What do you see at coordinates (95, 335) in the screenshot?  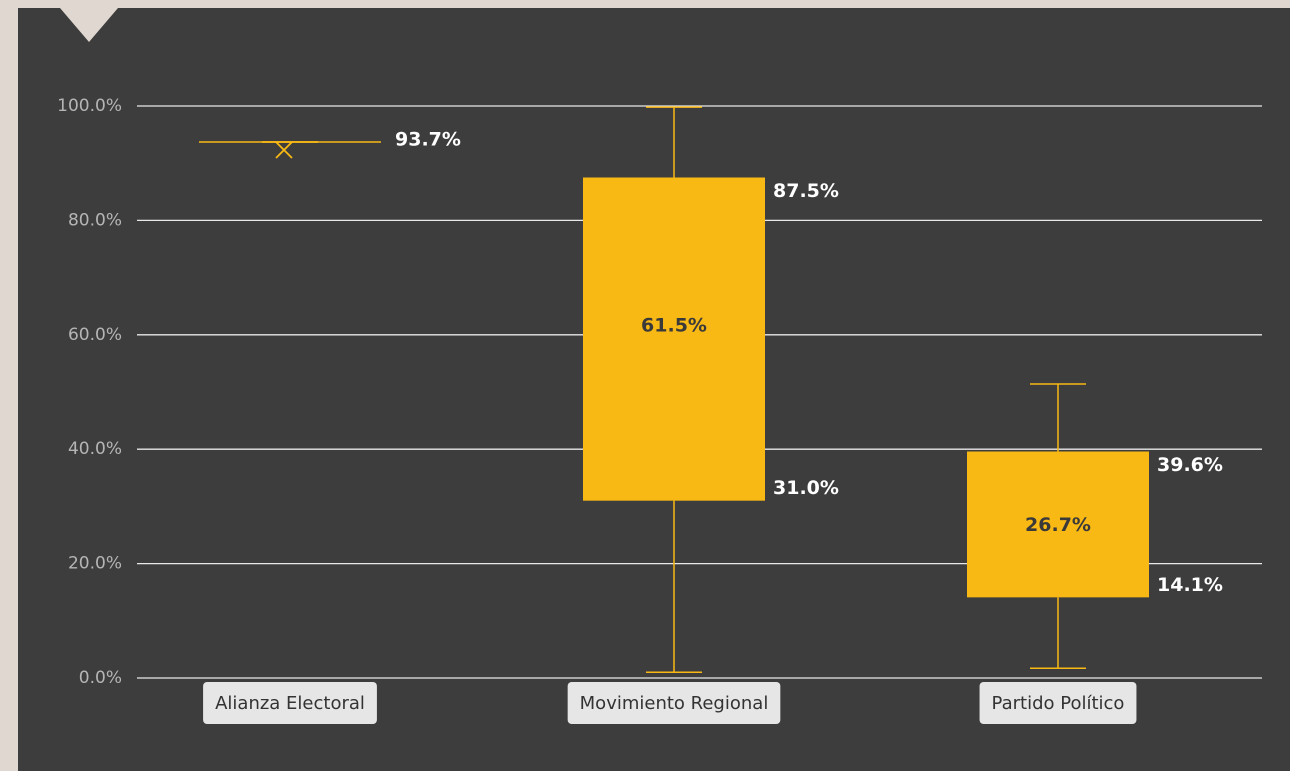 I see `y-tick-label: 60.0%` at bounding box center [95, 335].